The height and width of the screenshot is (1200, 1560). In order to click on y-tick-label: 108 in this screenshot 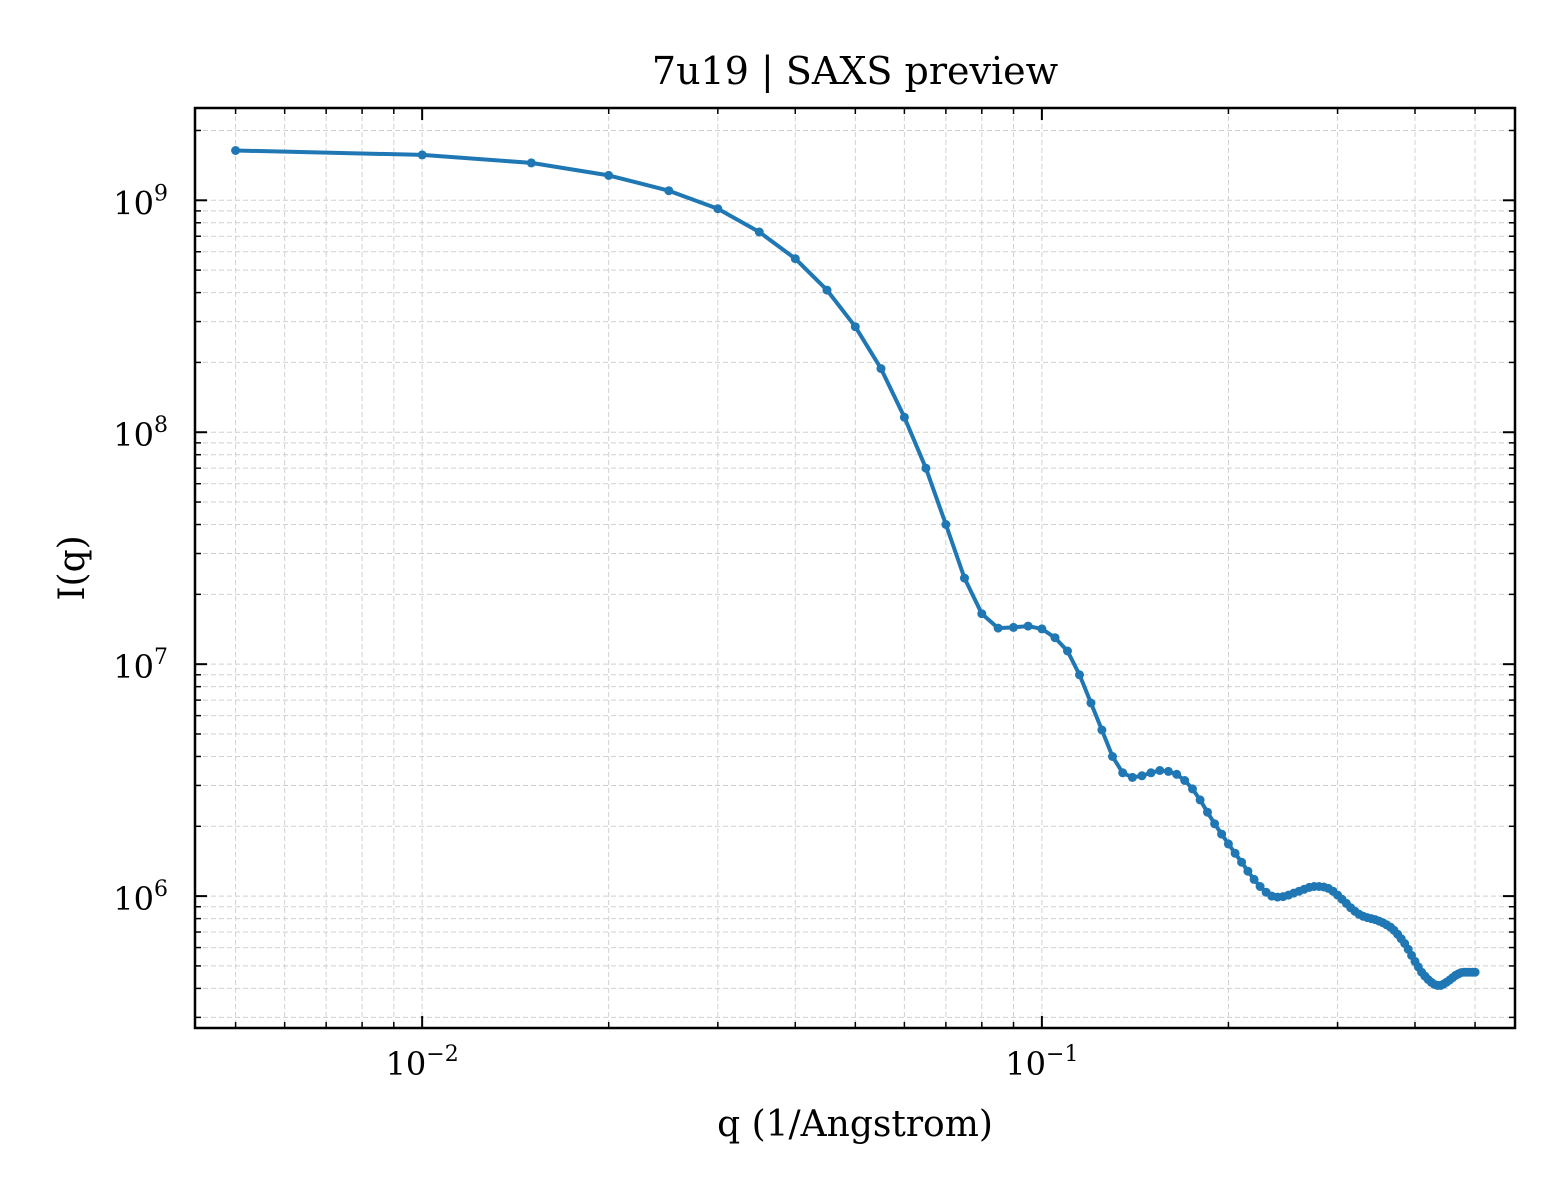, I will do `click(140, 433)`.